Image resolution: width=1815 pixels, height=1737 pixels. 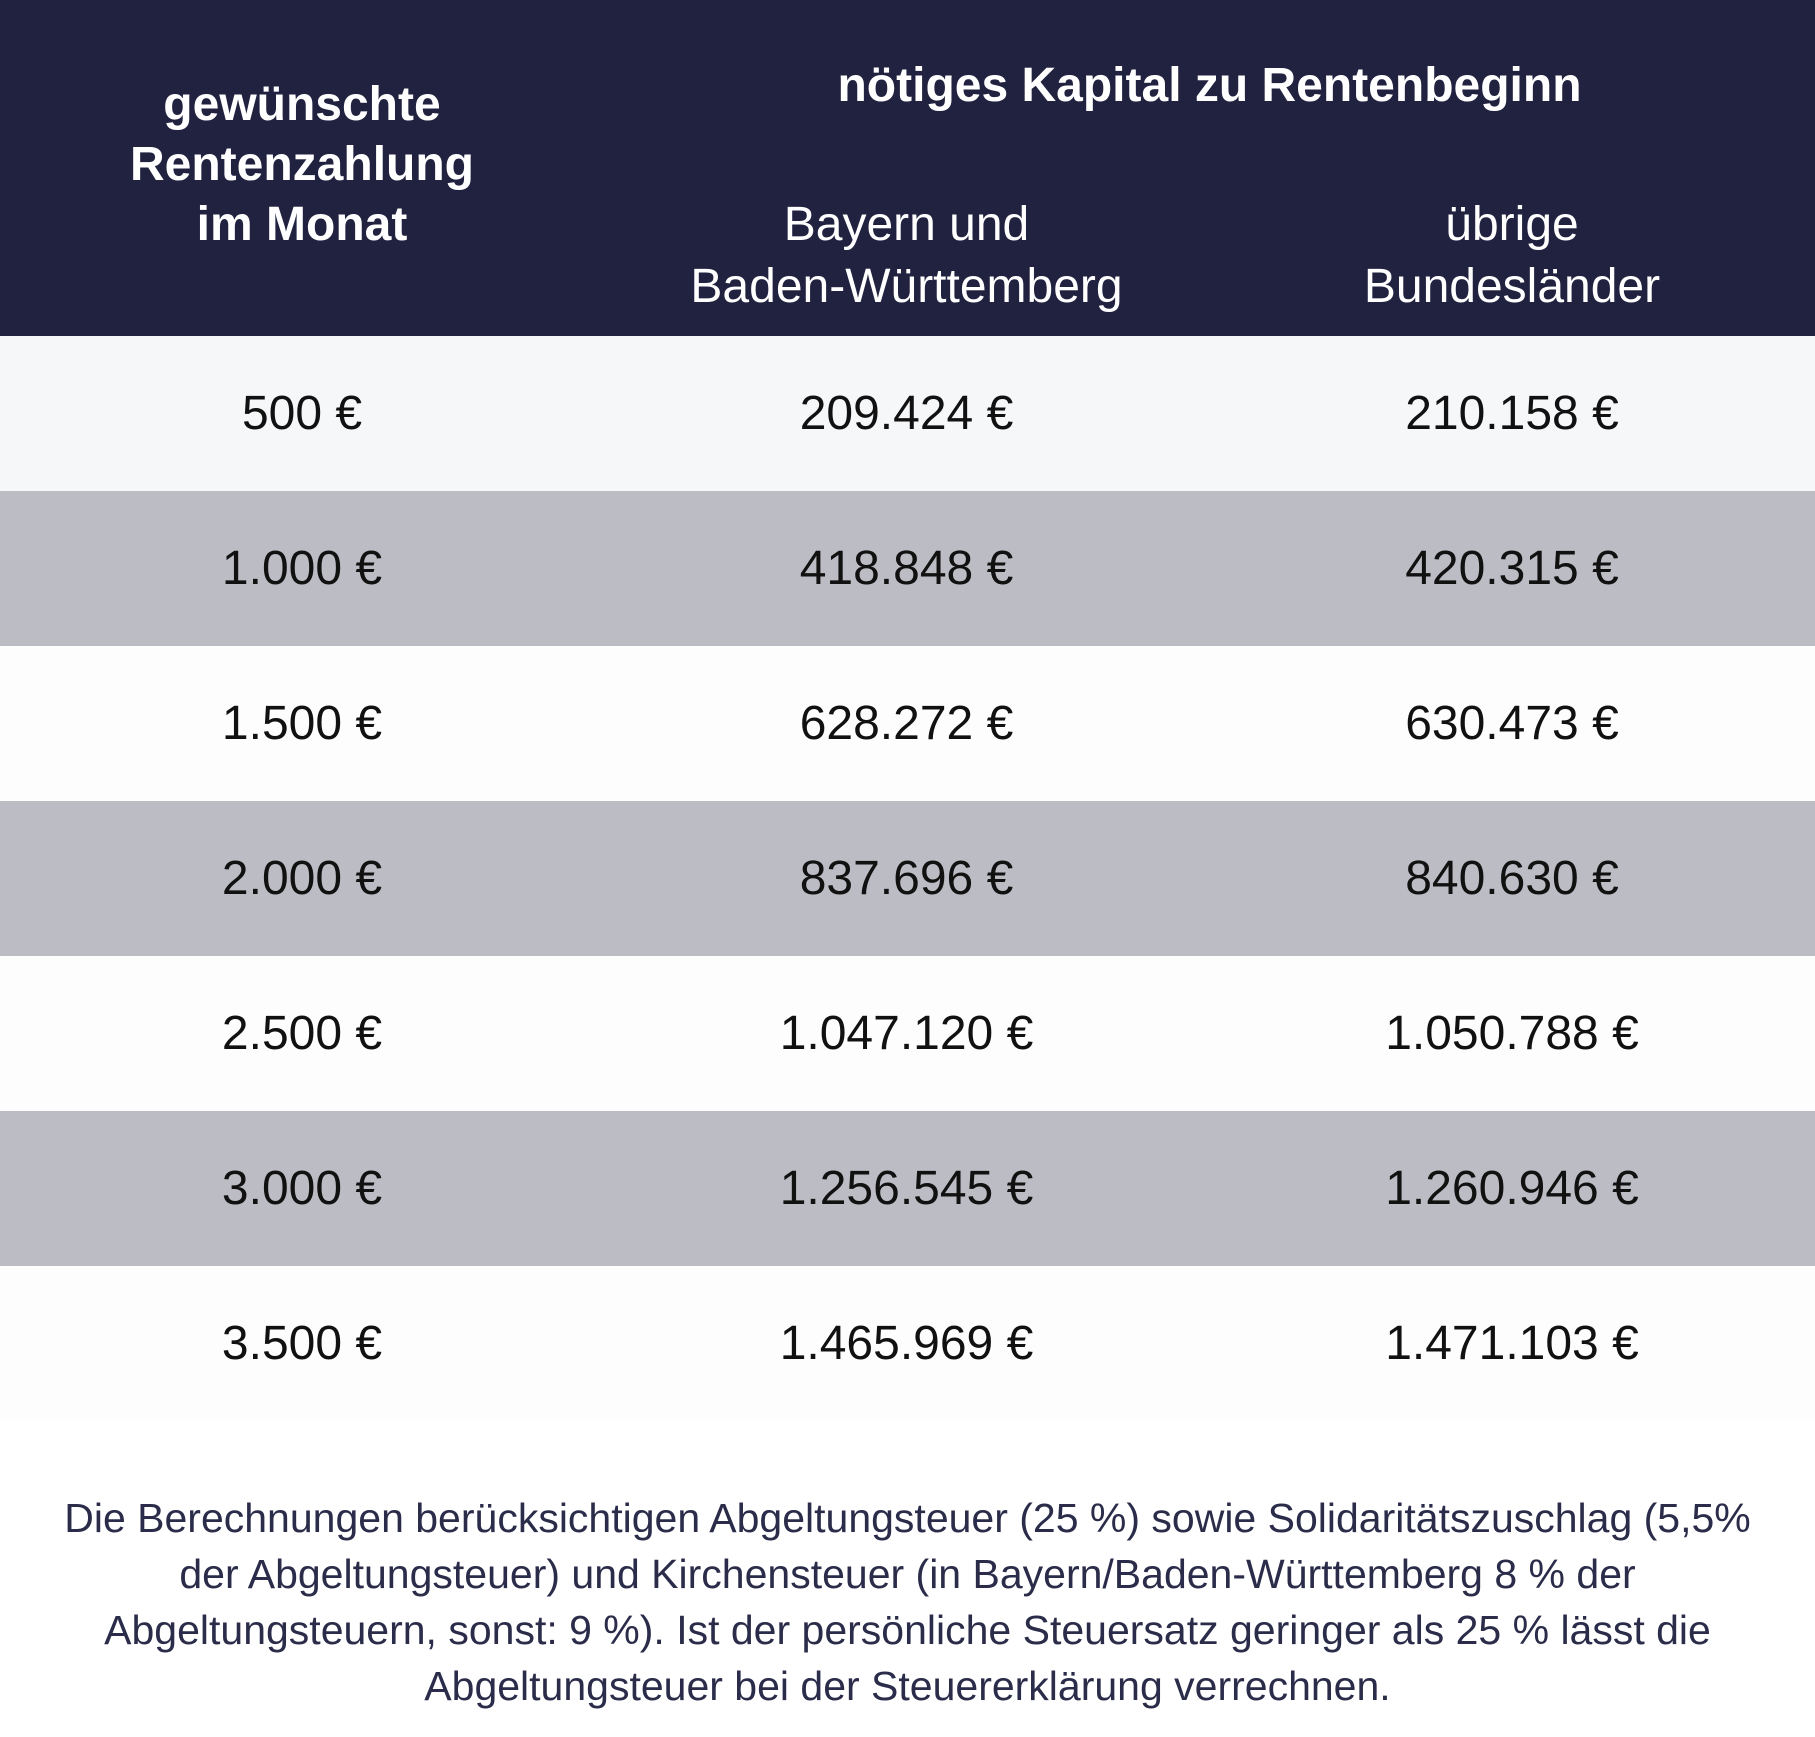 What do you see at coordinates (906, 224) in the screenshot?
I see `header-bayern-bw-line: Bayern und` at bounding box center [906, 224].